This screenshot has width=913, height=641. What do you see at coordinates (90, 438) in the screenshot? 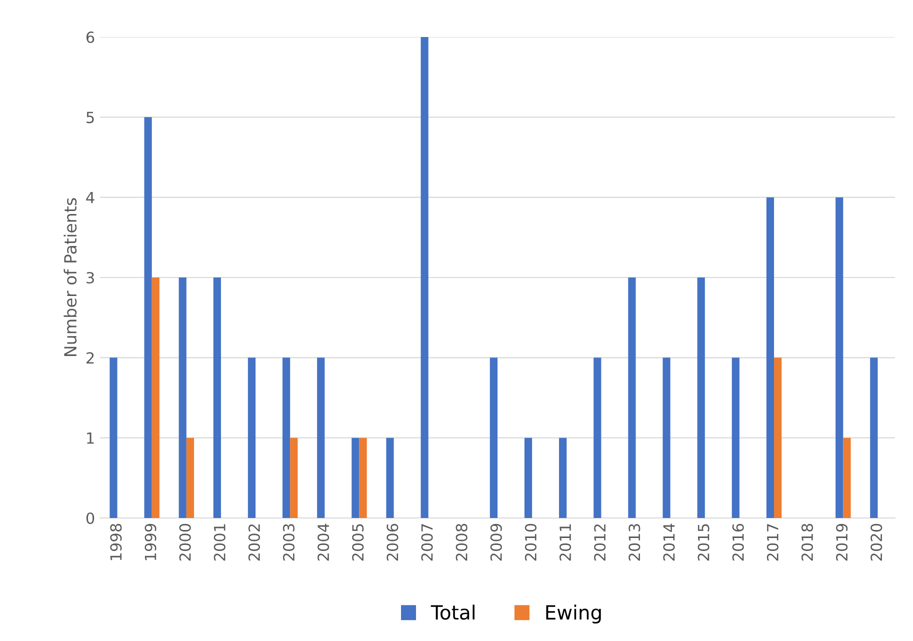
I see `y-tick-label: 1` at bounding box center [90, 438].